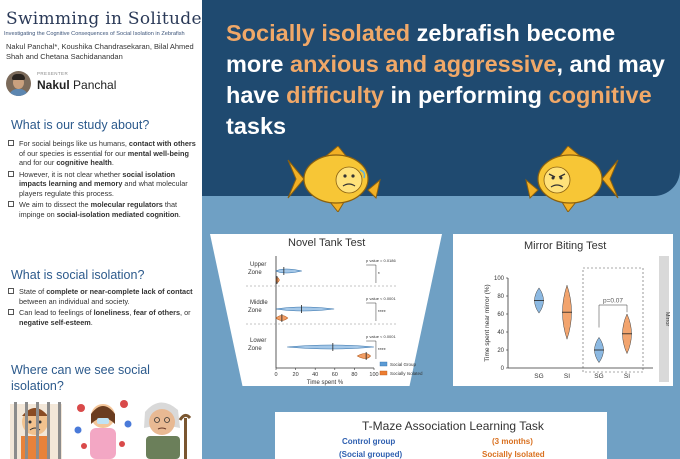 This screenshot has width=680, height=459. I want to click on x-tick-label-60: 60, so click(335, 375).